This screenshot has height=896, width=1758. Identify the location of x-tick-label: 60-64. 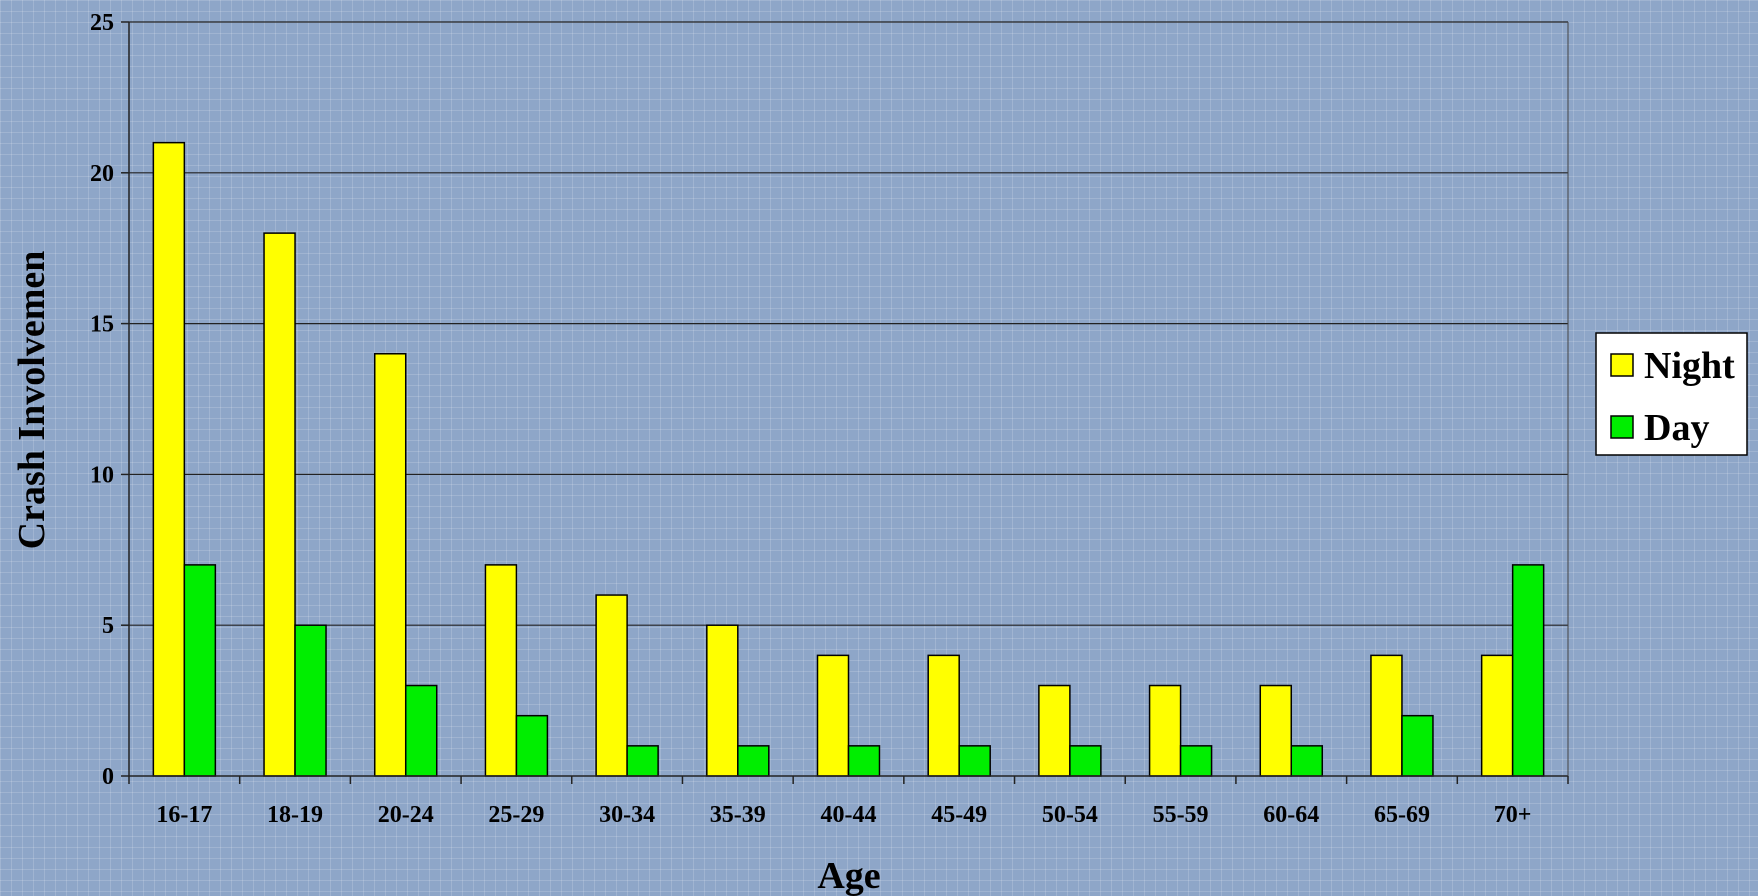
(1291, 815).